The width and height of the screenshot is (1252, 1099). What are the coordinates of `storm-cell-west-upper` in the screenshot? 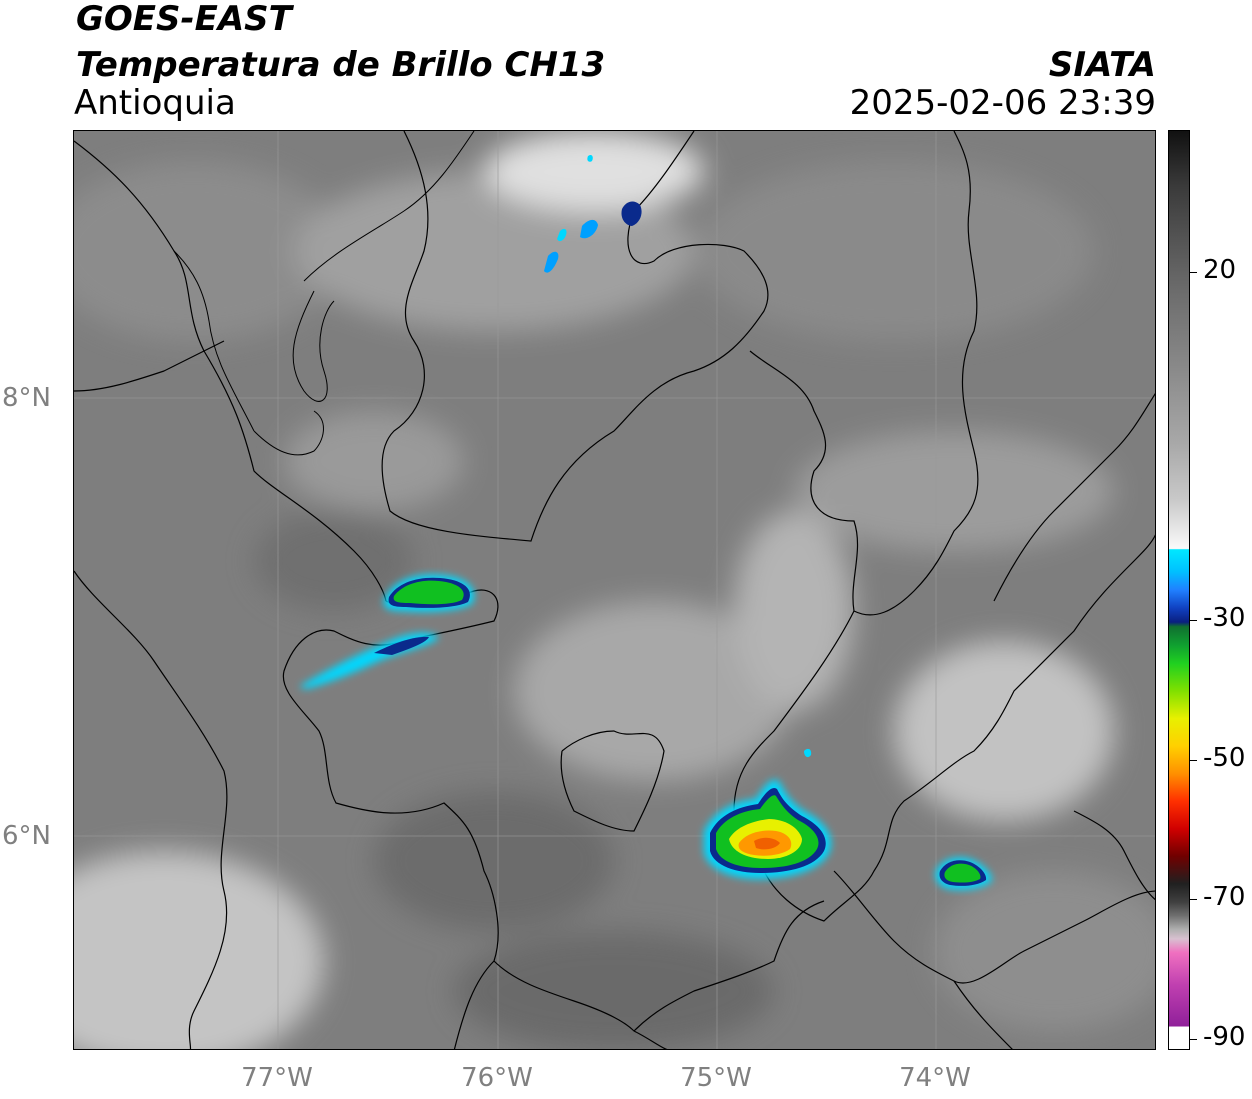 It's located at (429, 593).